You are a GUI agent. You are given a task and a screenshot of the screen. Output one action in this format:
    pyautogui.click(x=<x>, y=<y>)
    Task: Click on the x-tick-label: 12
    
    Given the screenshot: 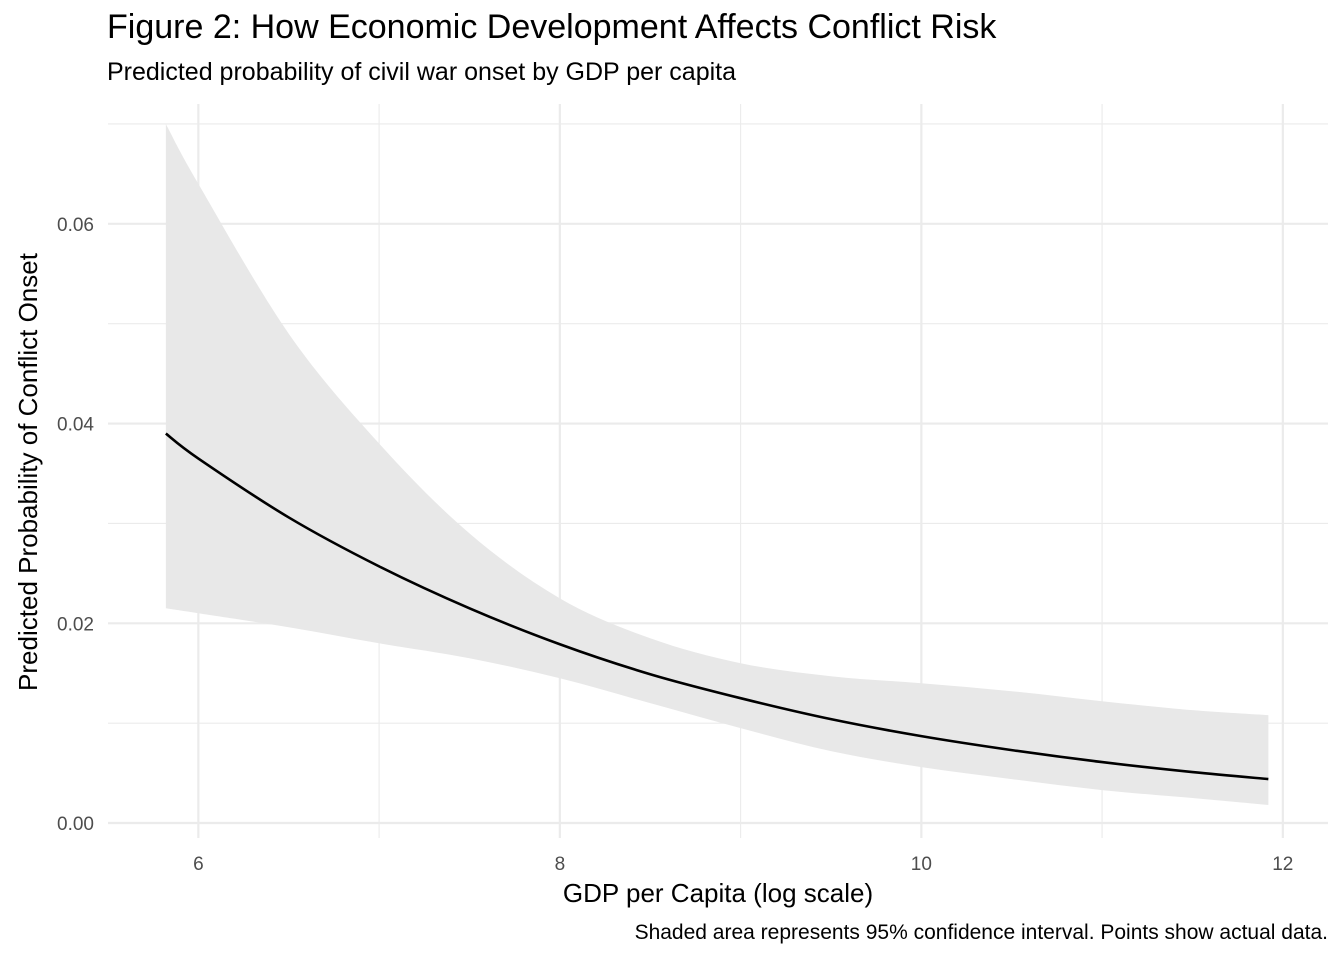 What is the action you would take?
    pyautogui.click(x=1282, y=864)
    